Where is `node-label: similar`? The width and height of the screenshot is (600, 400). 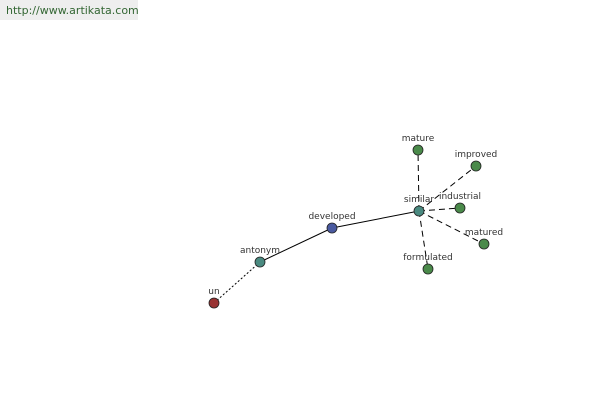
node-label: similar is located at coordinates (419, 200).